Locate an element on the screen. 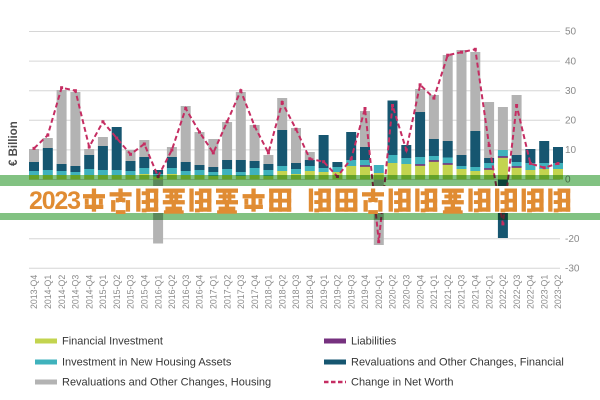  svg-text: 2019-Q3 is located at coordinates (351, 292).